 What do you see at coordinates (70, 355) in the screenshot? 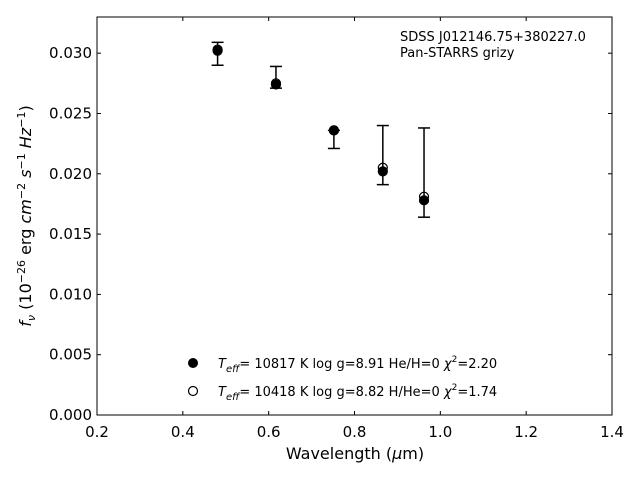
I see `y-tick-label: 0.005` at bounding box center [70, 355].